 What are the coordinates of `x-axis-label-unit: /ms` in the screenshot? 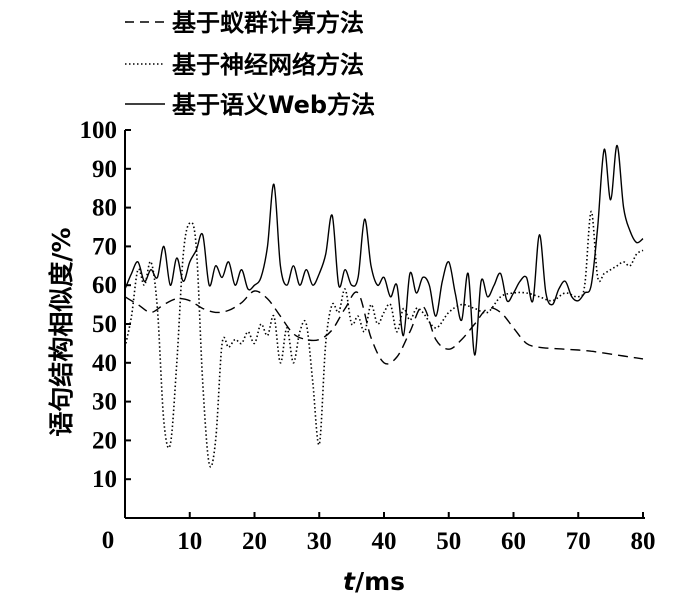 It's located at (380, 581).